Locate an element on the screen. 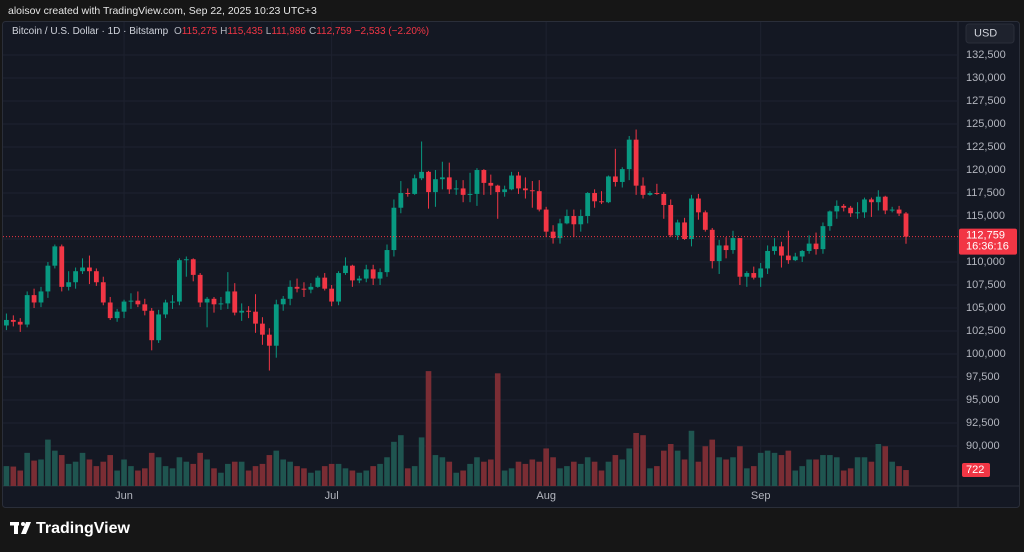  y-tick-label: 115,000 is located at coordinates (985, 216).